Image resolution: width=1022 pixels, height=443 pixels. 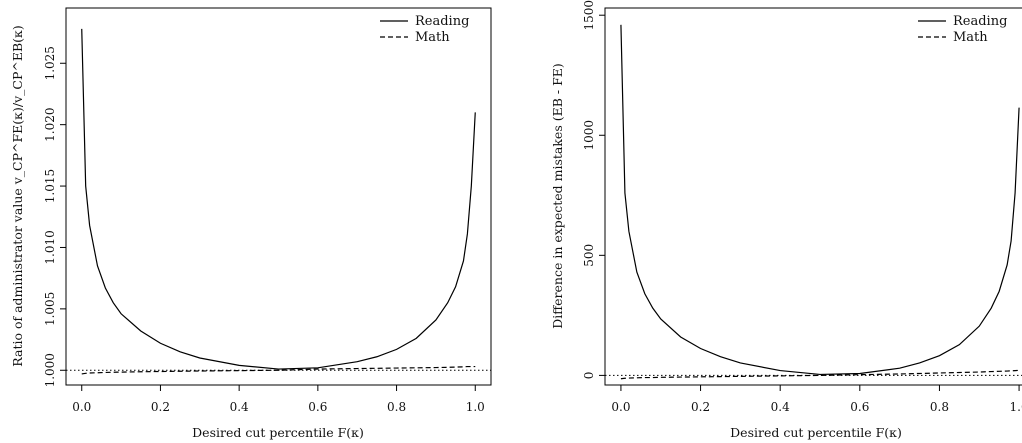 What do you see at coordinates (589, 376) in the screenshot?
I see `y-tick-label: 0` at bounding box center [589, 376].